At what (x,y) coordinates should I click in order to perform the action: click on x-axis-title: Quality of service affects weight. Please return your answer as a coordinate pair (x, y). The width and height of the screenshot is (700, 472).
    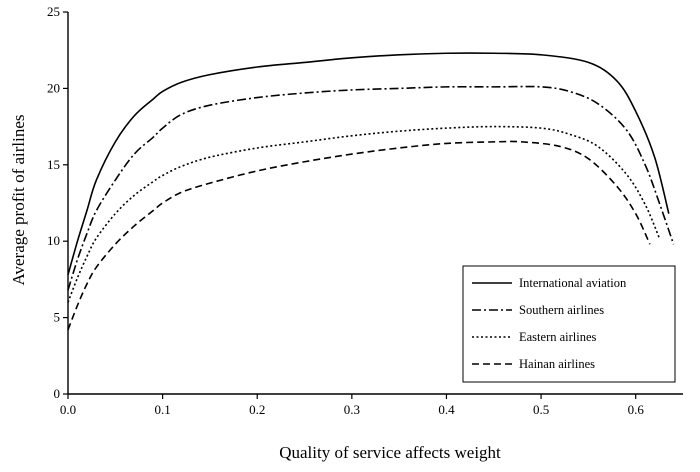
    Looking at the image, I should click on (390, 452).